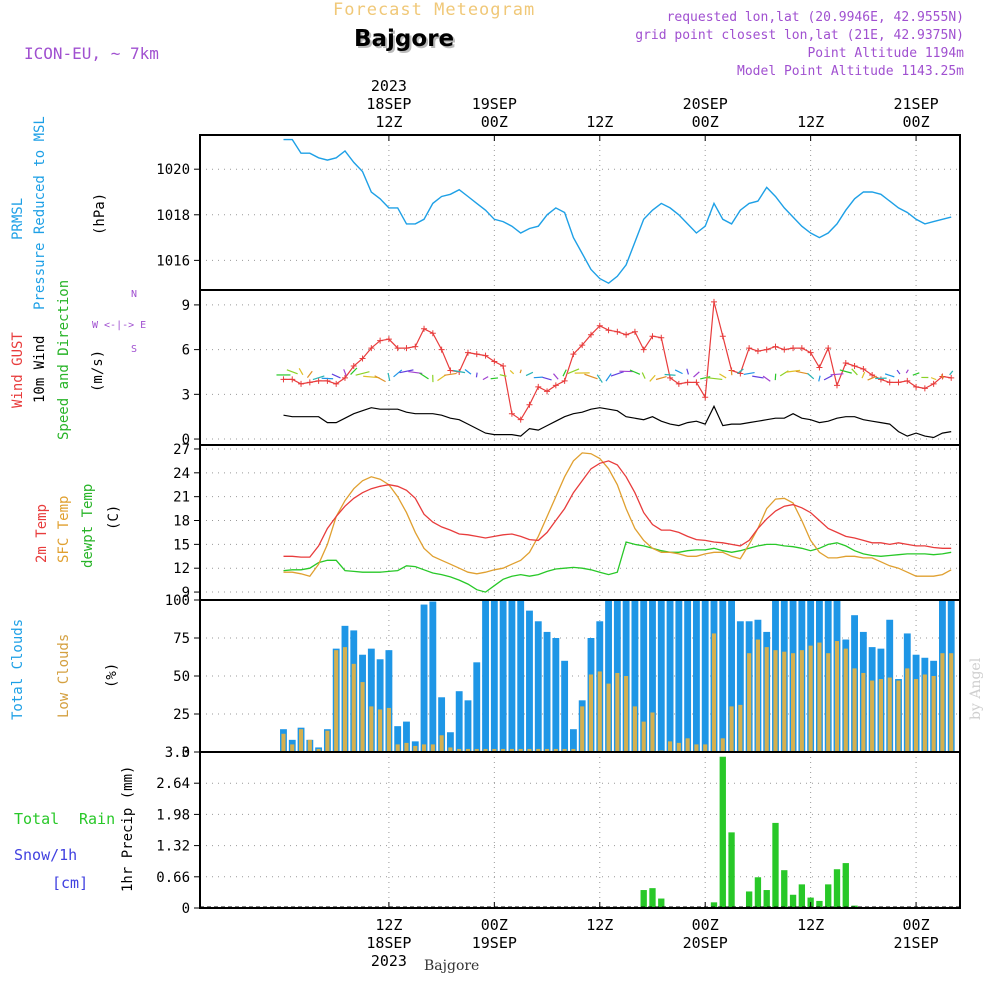 The width and height of the screenshot is (1000, 1000). I want to click on footer-location: Bajgore, so click(452, 966).